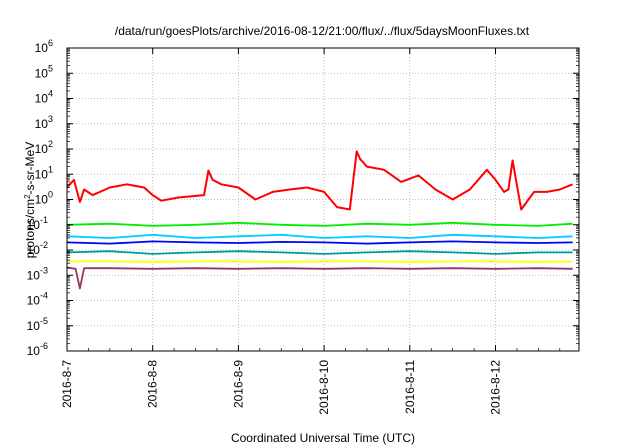 Image resolution: width=640 pixels, height=448 pixels. I want to click on y-tick-label-exp: 2, so click(50, 144).